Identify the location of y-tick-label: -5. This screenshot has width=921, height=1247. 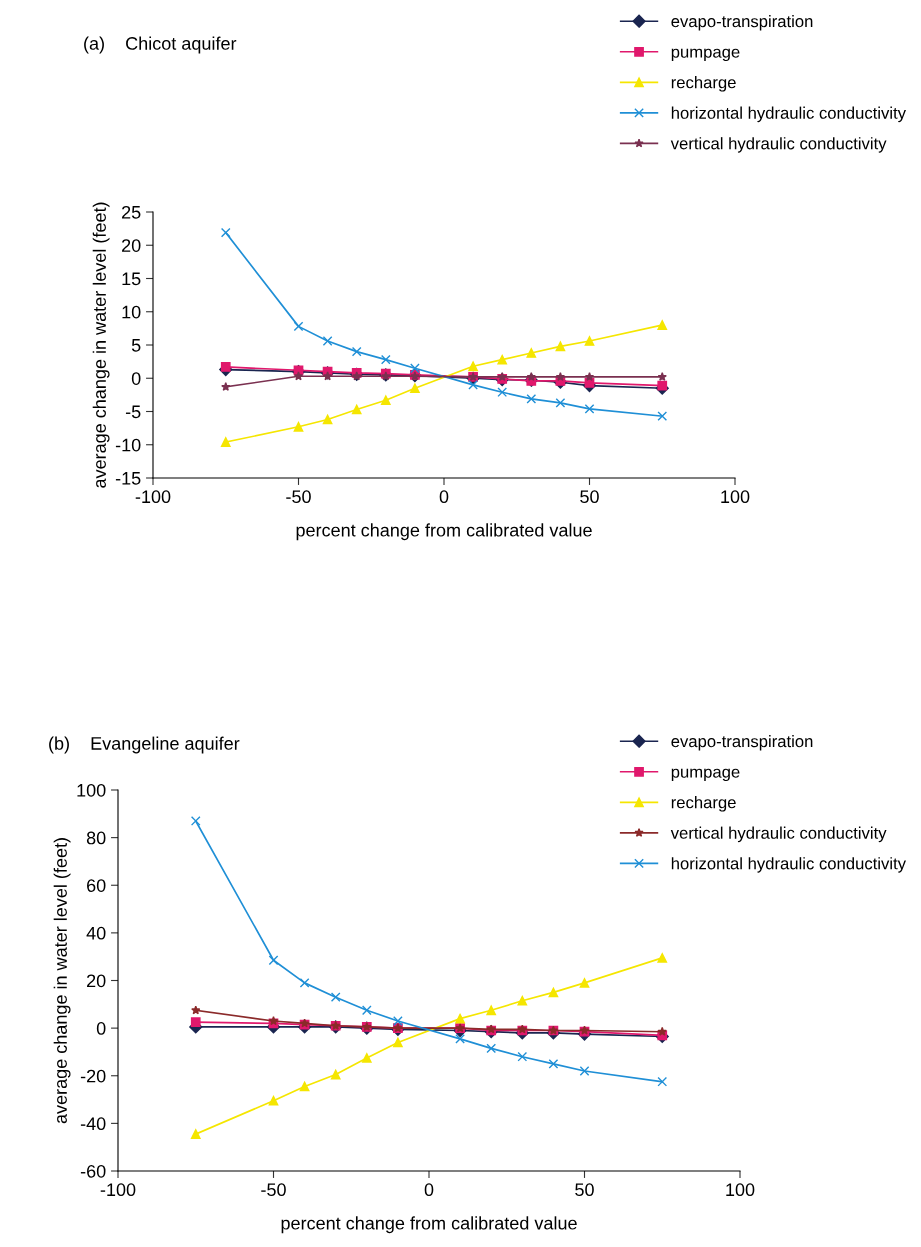
(133, 412).